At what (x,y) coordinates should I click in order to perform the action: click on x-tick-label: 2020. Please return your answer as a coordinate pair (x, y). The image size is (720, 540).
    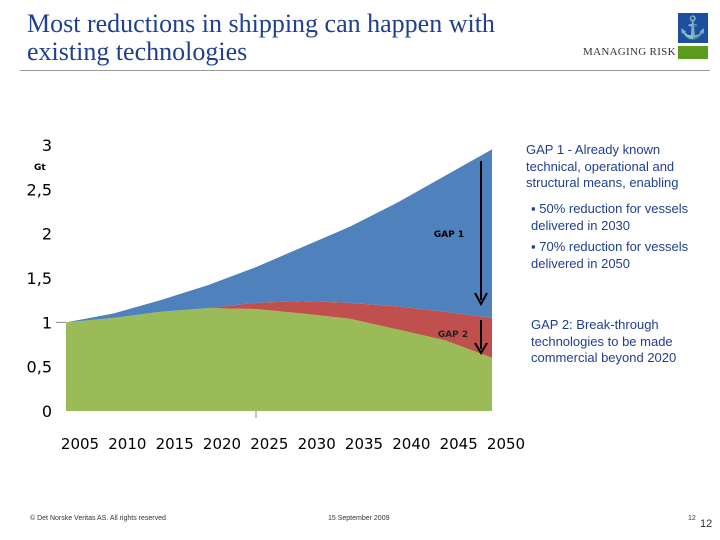
    Looking at the image, I should click on (222, 444).